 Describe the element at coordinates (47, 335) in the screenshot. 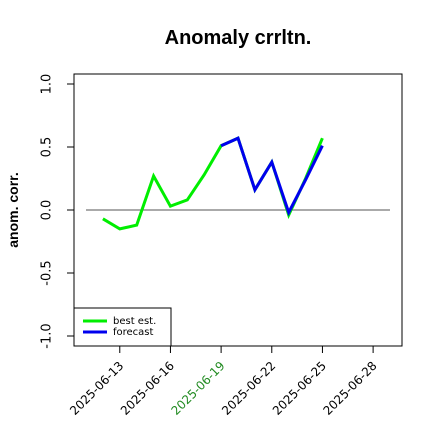

I see `y-tick-label: -1.0` at that location.